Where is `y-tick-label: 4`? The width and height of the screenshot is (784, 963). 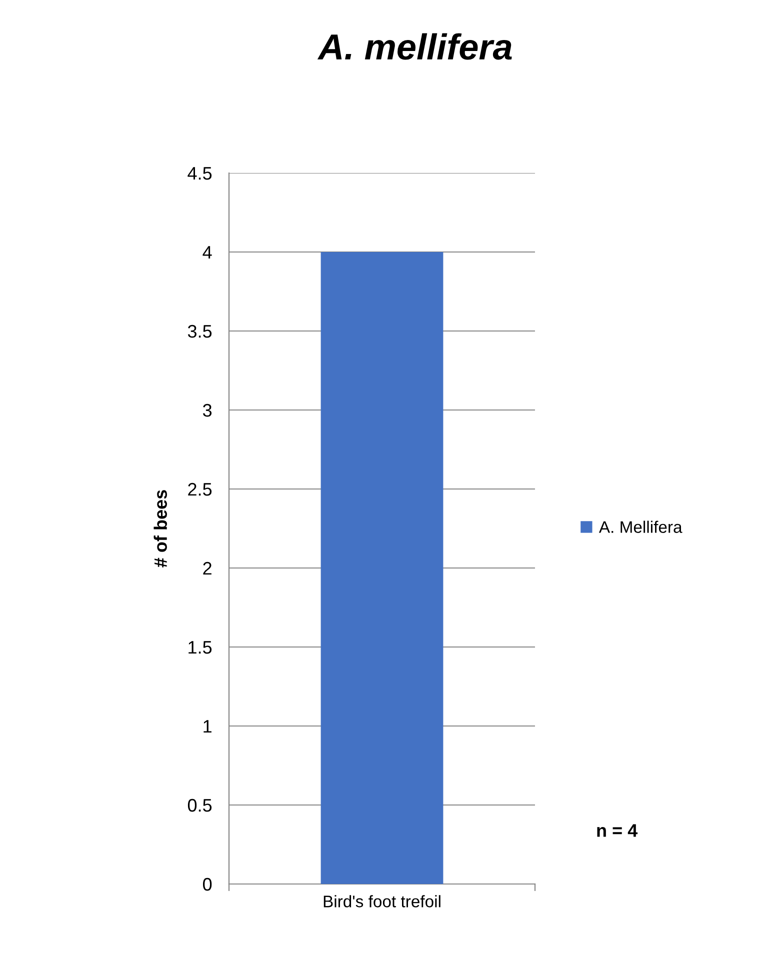
y-tick-label: 4 is located at coordinates (207, 252).